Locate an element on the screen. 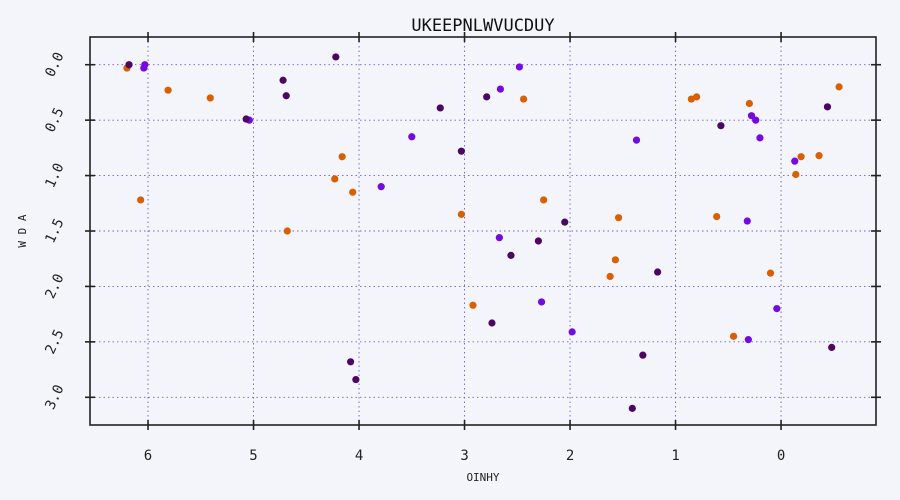 This screenshot has width=900, height=500. y-axis-label: W D A is located at coordinates (22, 230).